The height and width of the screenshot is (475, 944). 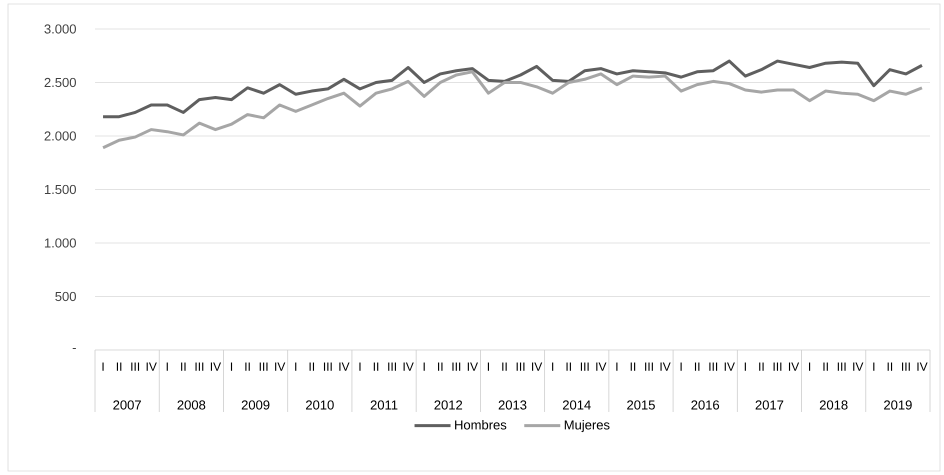 I want to click on text: 2012, so click(x=448, y=405).